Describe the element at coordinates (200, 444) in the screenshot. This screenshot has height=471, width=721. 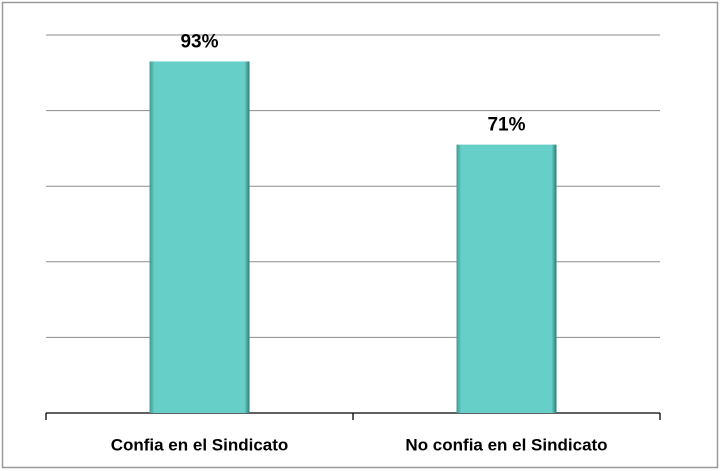
I see `x-tick-label: Confia en el Sindicato` at that location.